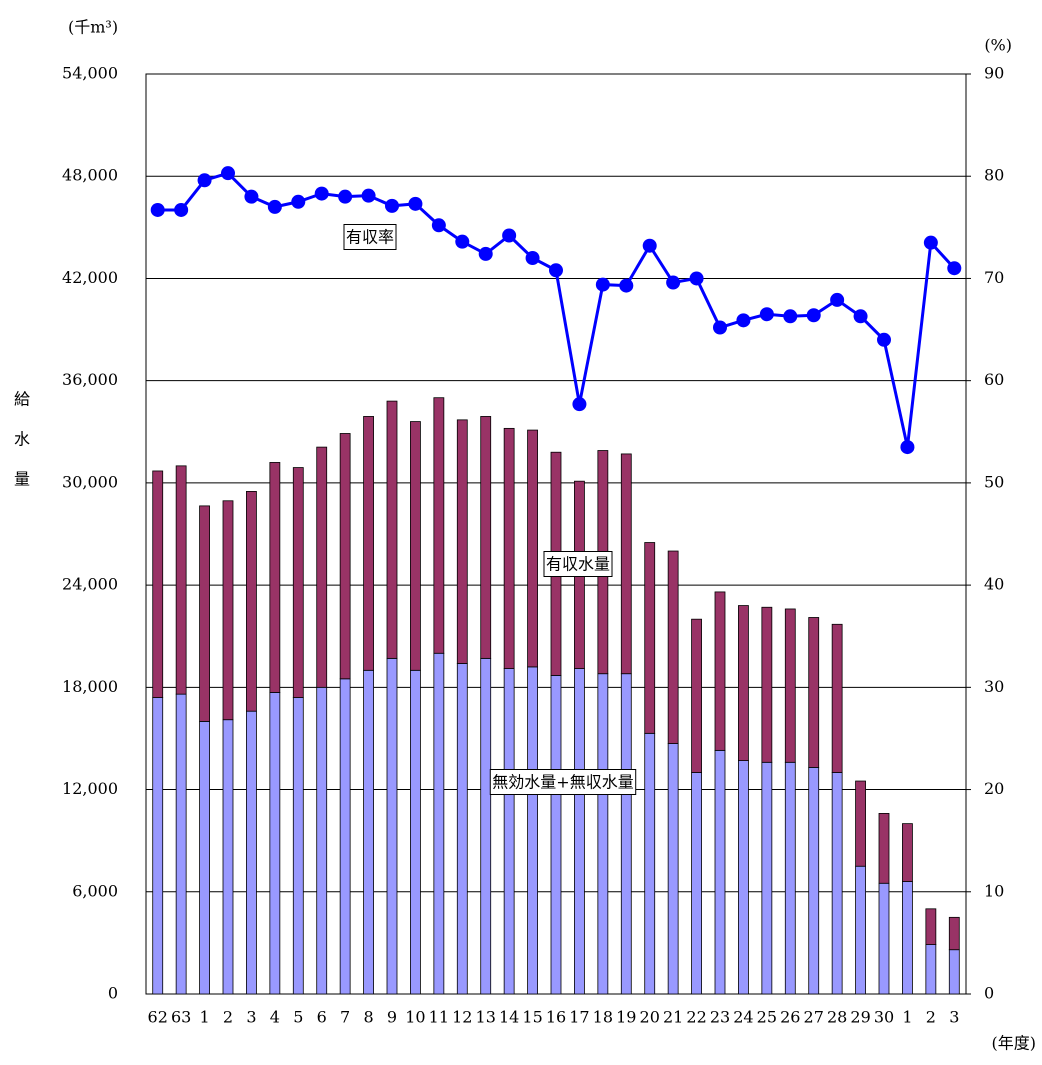 Image resolution: width=1042 pixels, height=1065 pixels. What do you see at coordinates (90, 481) in the screenshot?
I see `y-tick-label: 30,000` at bounding box center [90, 481].